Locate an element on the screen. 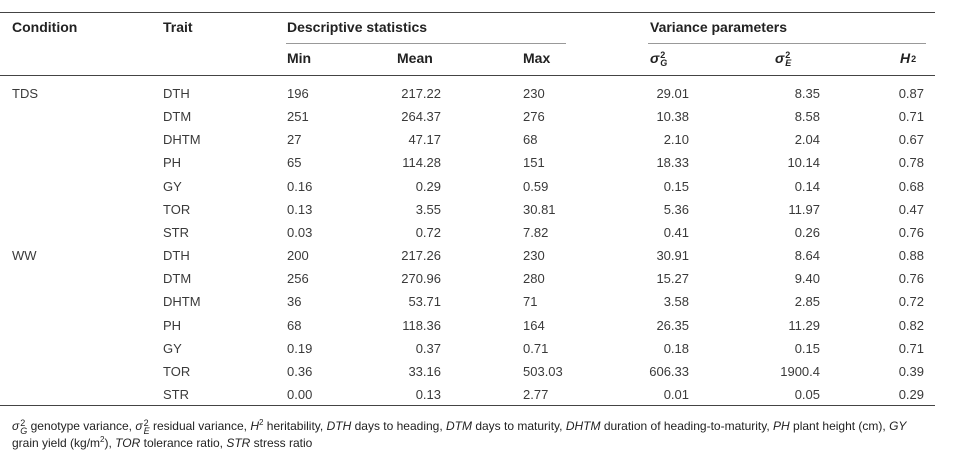 Image resolution: width=958 pixels, height=461 pixels. value-cell: 0.36 is located at coordinates (300, 371).